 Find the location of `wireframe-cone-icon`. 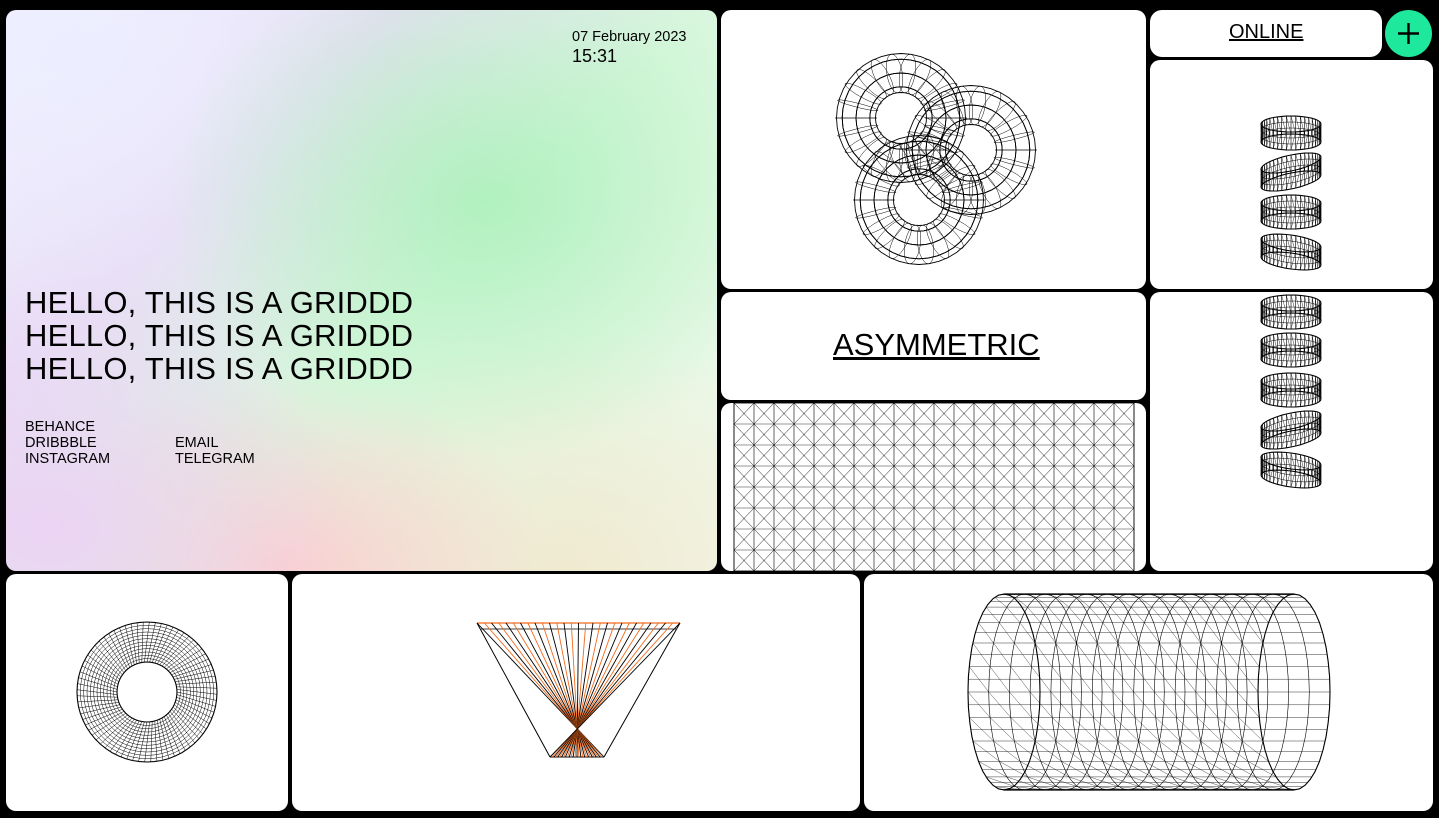

wireframe-cone-icon is located at coordinates (578, 690).